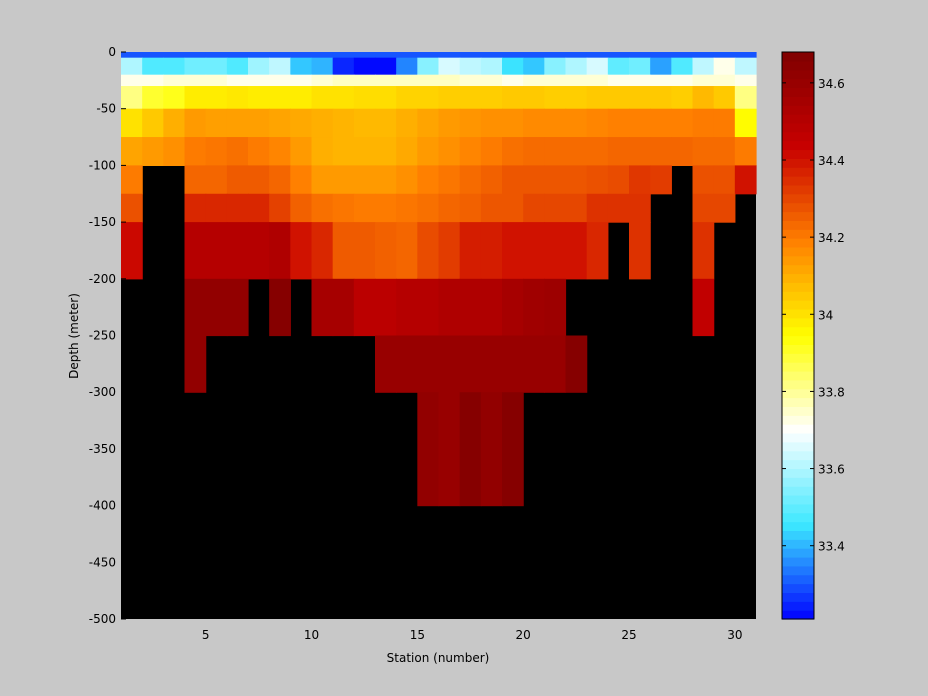 This screenshot has width=928, height=696. I want to click on x-tick-label: 15, so click(417, 635).